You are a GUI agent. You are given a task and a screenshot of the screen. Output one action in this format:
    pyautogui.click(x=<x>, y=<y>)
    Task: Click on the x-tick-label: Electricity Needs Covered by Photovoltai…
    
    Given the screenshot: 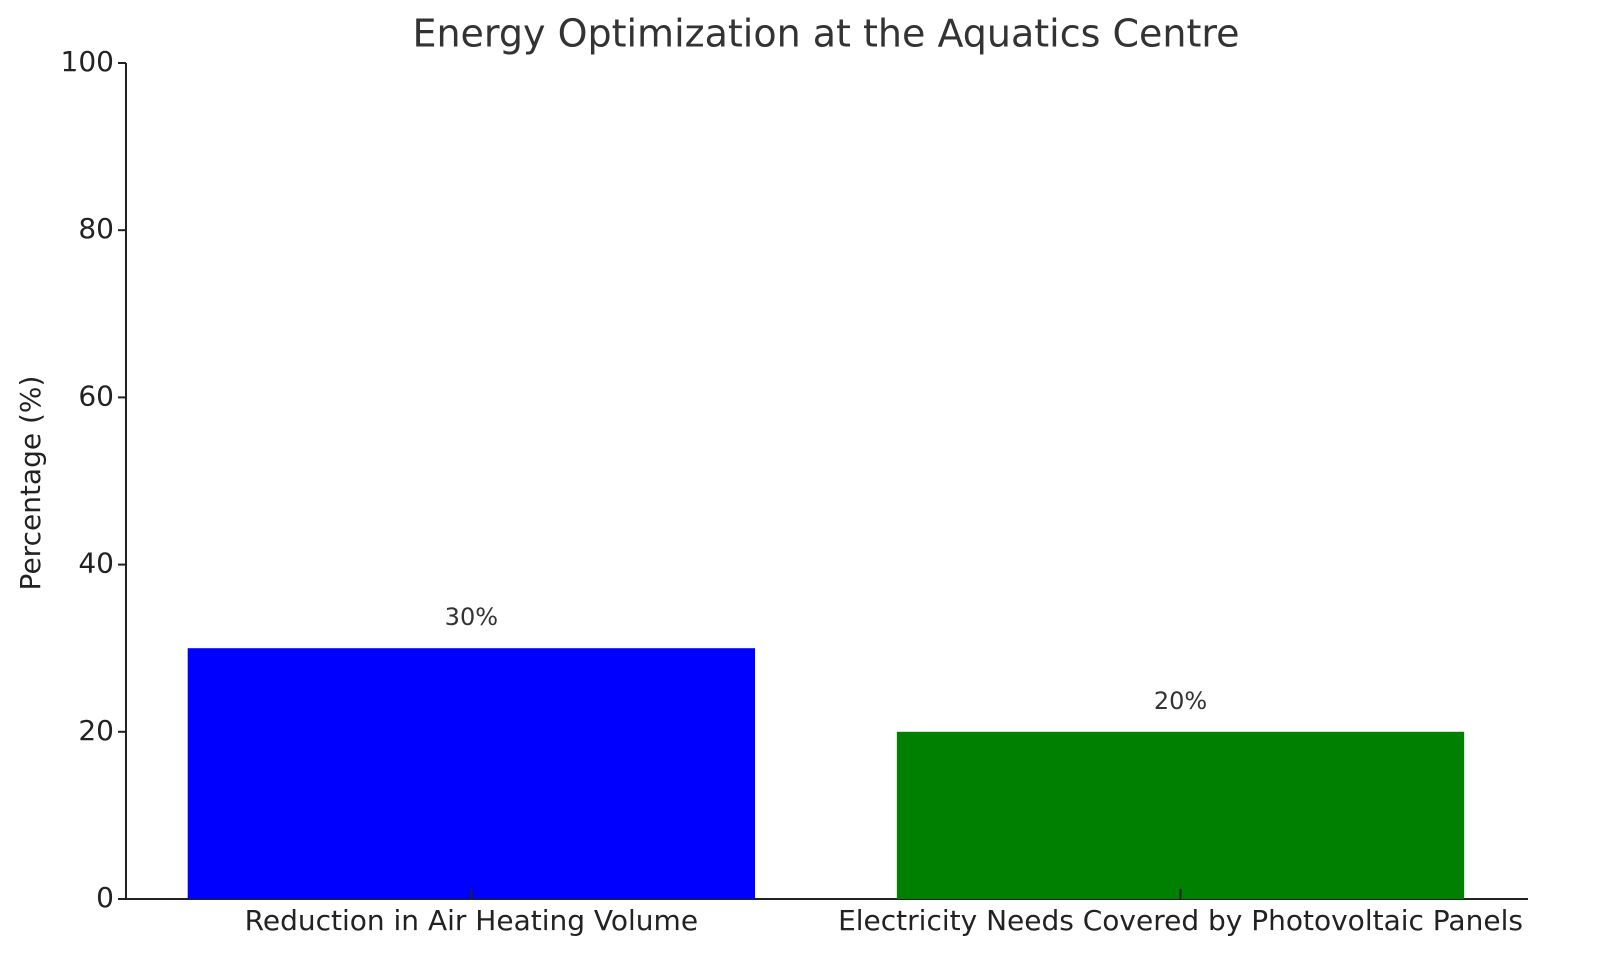 What is the action you would take?
    pyautogui.click(x=1180, y=920)
    